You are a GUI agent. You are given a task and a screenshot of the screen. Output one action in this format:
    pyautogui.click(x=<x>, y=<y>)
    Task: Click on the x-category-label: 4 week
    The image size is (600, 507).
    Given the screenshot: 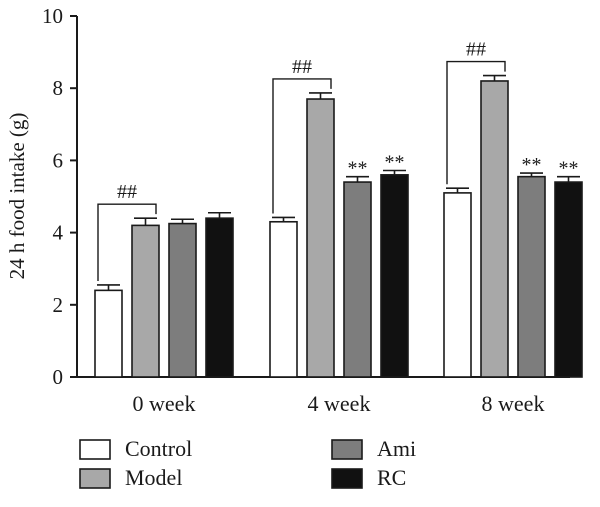 What is the action you would take?
    pyautogui.click(x=339, y=403)
    